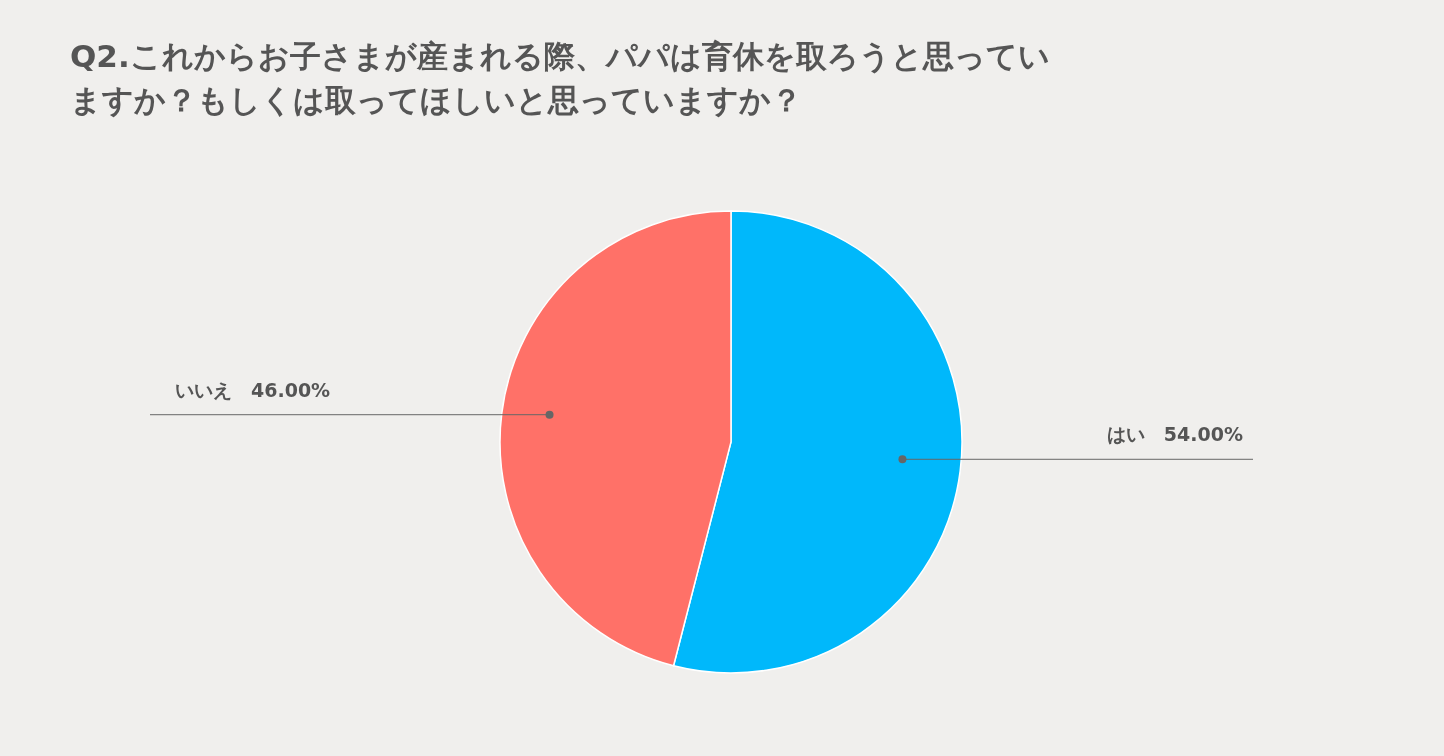 This screenshot has height=756, width=1444. Describe the element at coordinates (1174, 434) in the screenshot. I see `slice-label: はい 54.00%` at that location.